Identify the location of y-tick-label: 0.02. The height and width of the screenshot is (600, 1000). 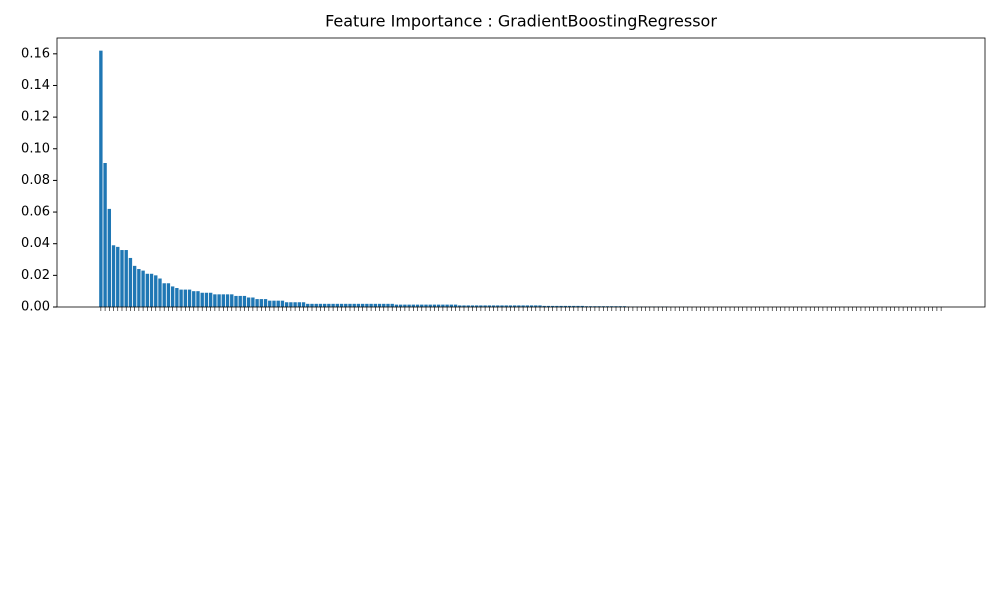
(35, 275).